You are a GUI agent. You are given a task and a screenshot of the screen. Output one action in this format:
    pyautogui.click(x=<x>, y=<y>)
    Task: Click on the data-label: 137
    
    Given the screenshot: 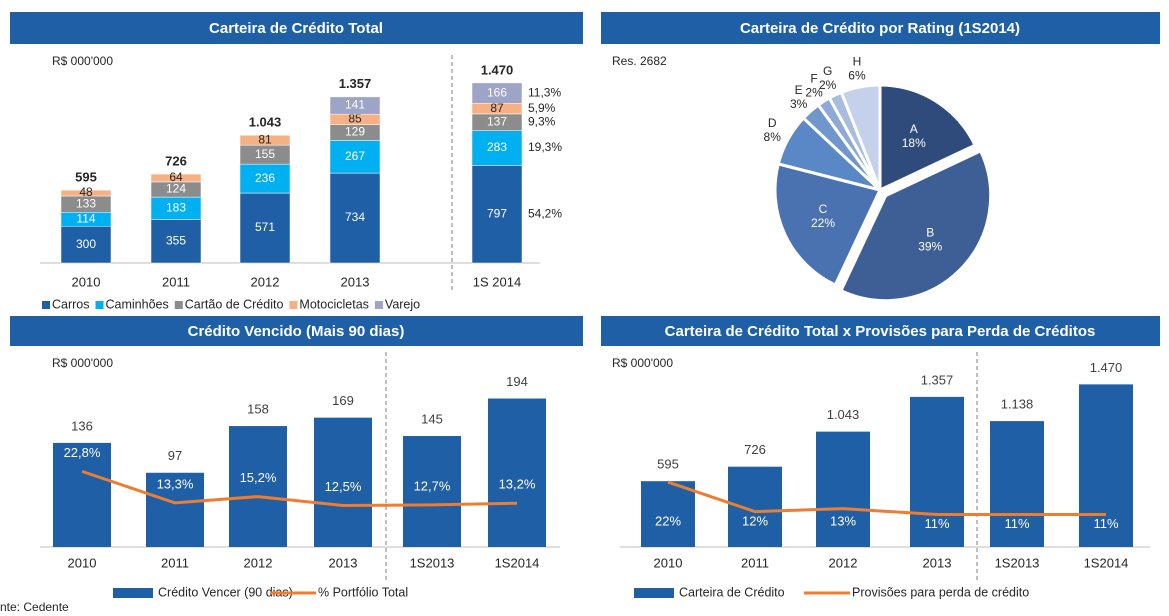 What is the action you would take?
    pyautogui.click(x=497, y=121)
    